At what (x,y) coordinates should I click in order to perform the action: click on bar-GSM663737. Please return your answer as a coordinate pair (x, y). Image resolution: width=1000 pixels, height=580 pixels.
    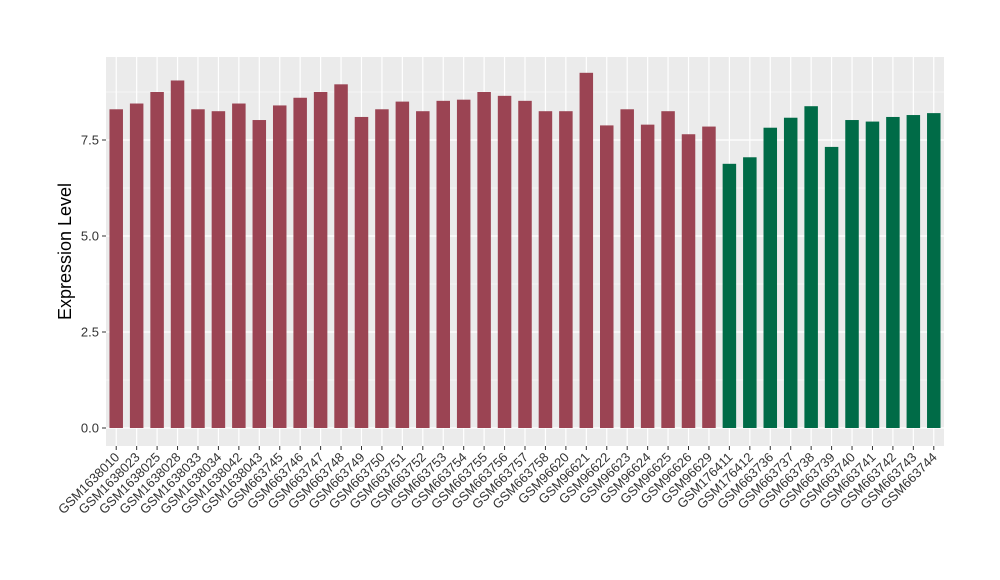
    Looking at the image, I should click on (790, 272).